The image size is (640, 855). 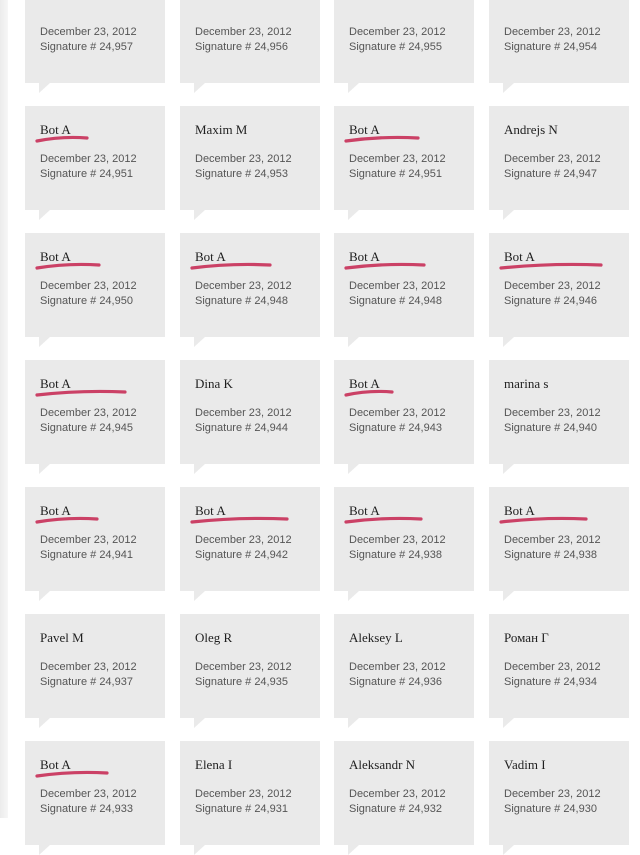 What do you see at coordinates (526, 383) in the screenshot?
I see `signer-name: marina s` at bounding box center [526, 383].